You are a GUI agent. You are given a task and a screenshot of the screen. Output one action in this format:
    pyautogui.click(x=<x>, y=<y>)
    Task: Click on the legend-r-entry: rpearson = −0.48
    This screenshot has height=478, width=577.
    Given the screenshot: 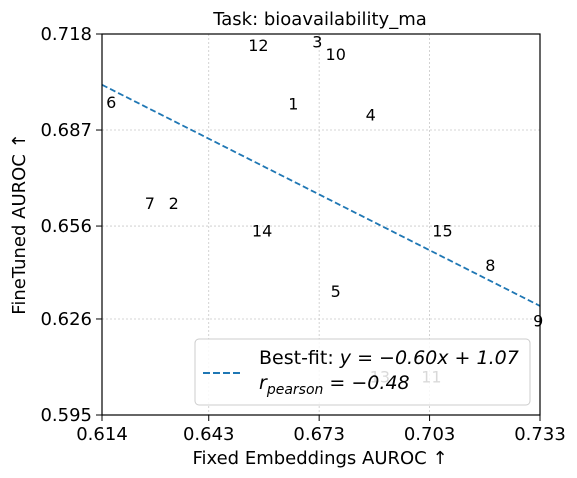 What is the action you would take?
    pyautogui.click(x=334, y=385)
    